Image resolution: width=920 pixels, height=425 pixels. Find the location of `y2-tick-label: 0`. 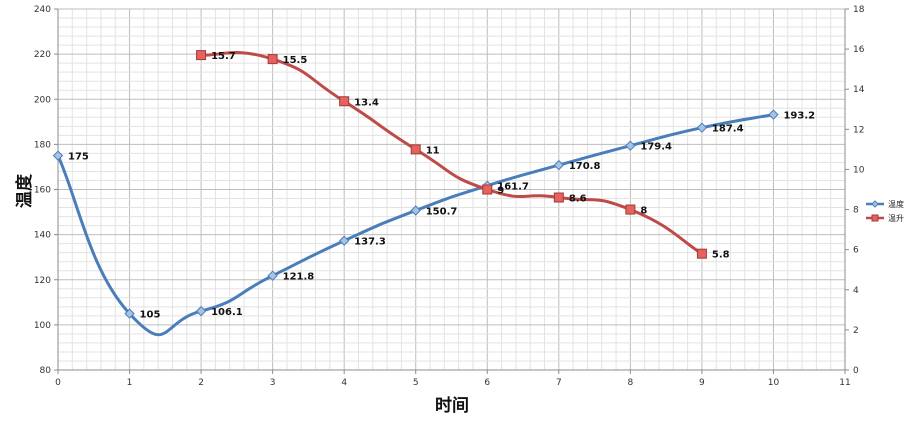

y2-tick-label: 0 is located at coordinates (856, 371).